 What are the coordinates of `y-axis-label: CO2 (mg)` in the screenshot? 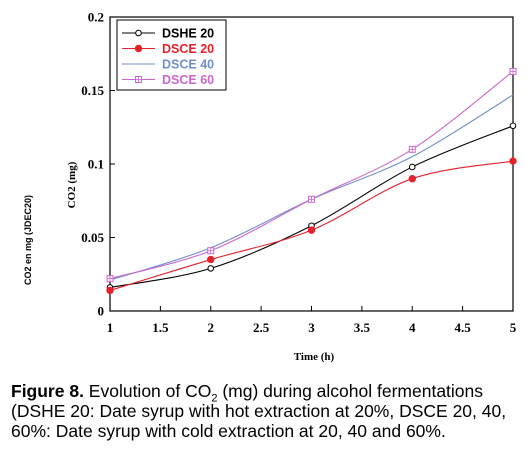 It's located at (72, 184).